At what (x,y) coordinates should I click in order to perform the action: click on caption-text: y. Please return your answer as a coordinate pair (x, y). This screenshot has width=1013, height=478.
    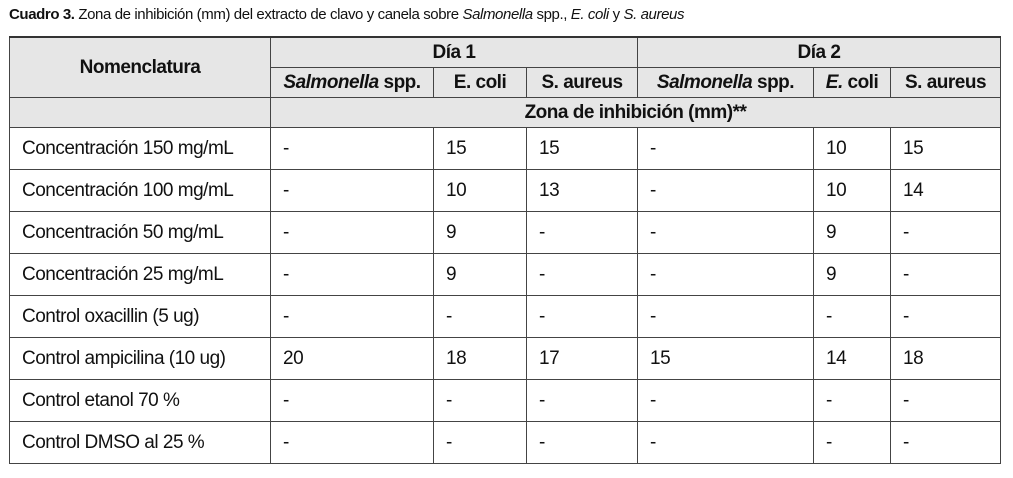
    Looking at the image, I should click on (616, 14).